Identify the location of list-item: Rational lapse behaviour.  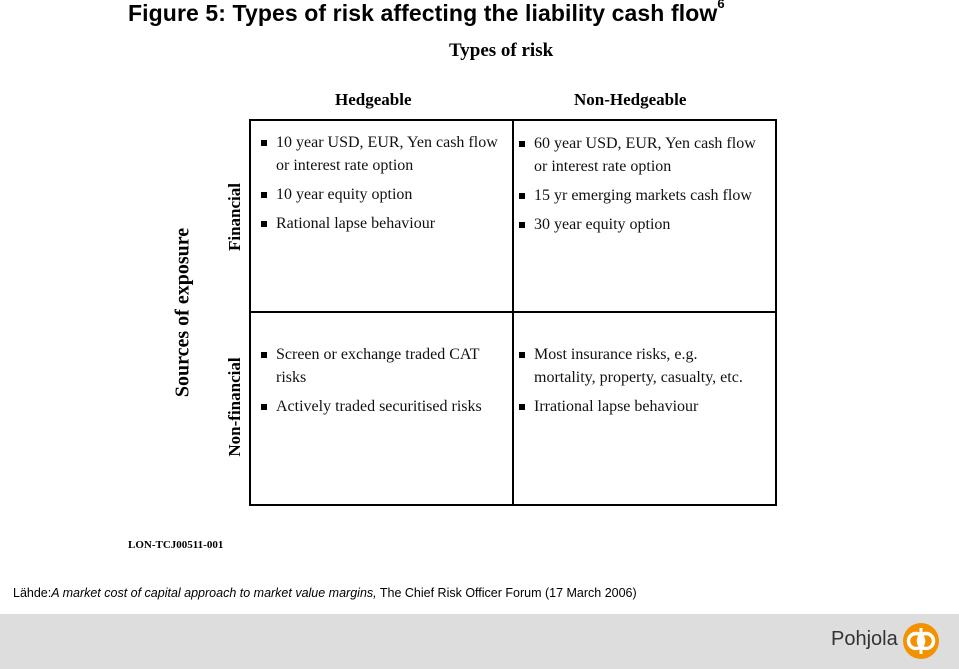
(376, 223).